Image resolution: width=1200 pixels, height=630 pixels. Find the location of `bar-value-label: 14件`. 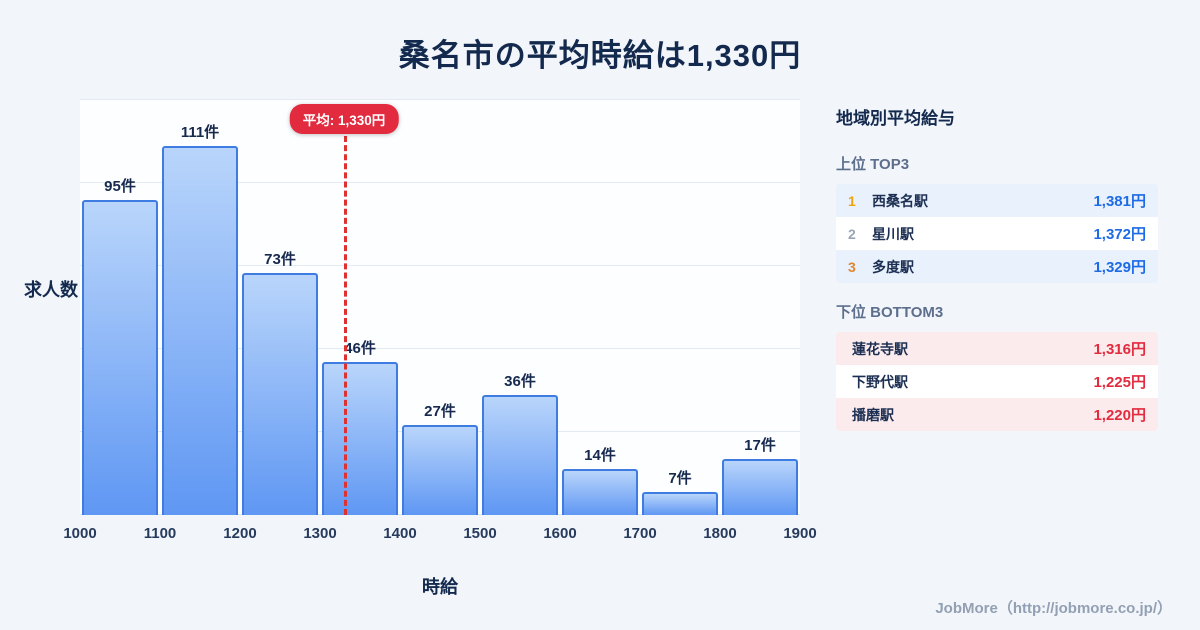

bar-value-label: 14件 is located at coordinates (600, 455).